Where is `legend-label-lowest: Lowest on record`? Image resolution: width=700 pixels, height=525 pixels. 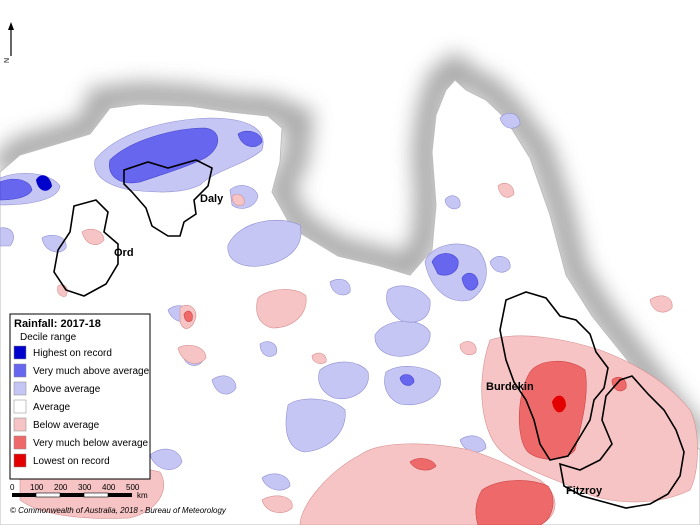 legend-label-lowest: Lowest on record is located at coordinates (71, 461).